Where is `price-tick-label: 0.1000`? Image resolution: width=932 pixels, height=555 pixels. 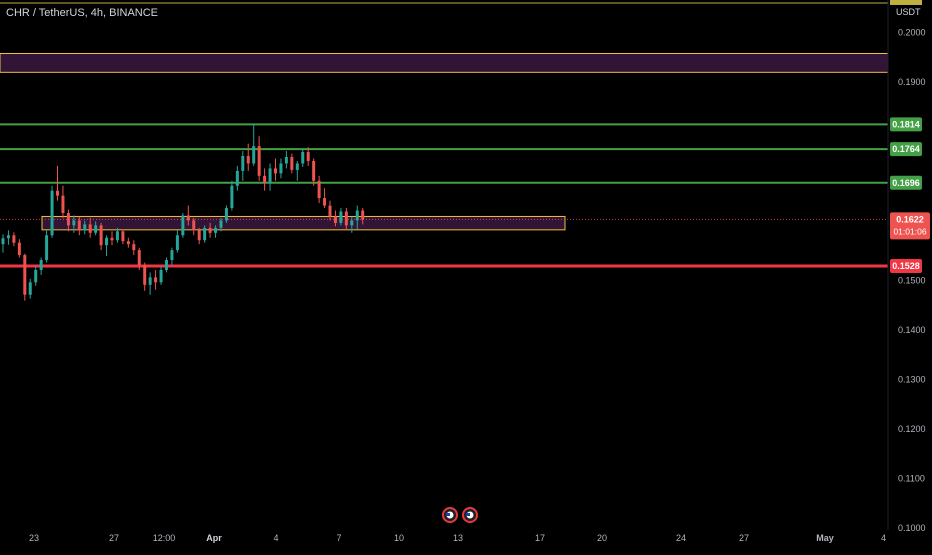
price-tick-label: 0.1000 is located at coordinates (912, 528).